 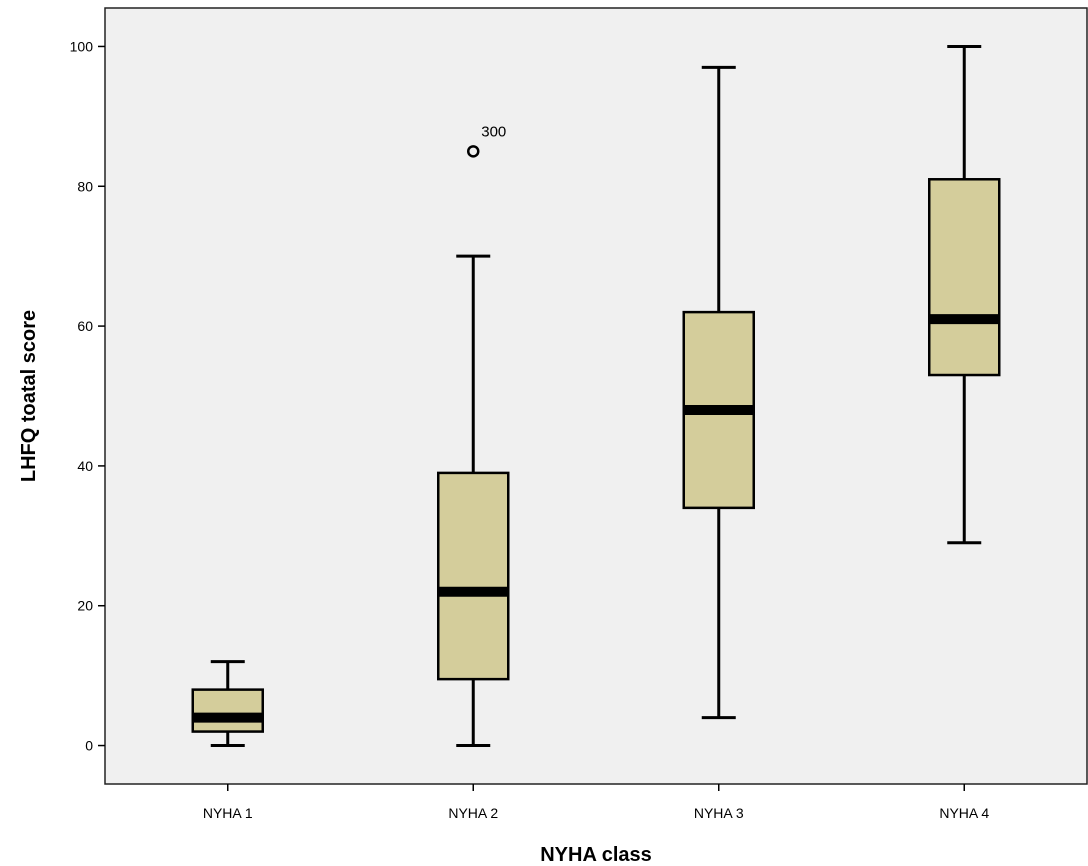 What do you see at coordinates (964, 813) in the screenshot?
I see `x-tick-label: NYHA 4` at bounding box center [964, 813].